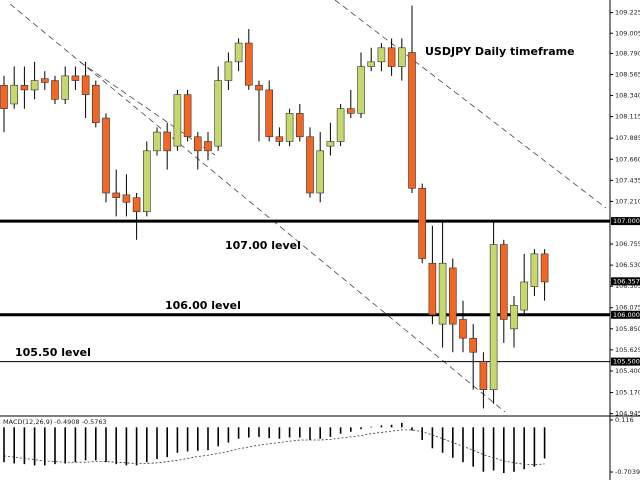  Describe the element at coordinates (263, 245) in the screenshot. I see `annotation: 107.00 level` at that location.